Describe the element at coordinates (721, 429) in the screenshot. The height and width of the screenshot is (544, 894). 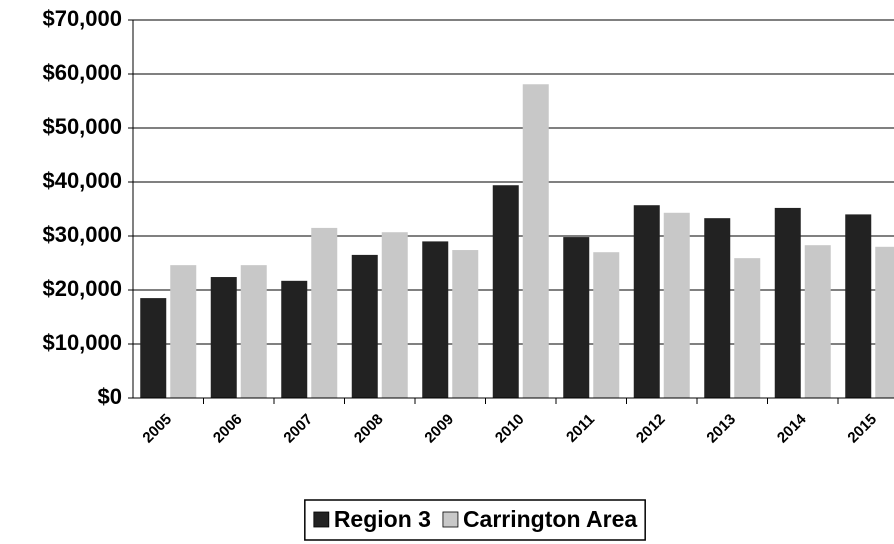
I see `x-tick-label: 2013` at that location.